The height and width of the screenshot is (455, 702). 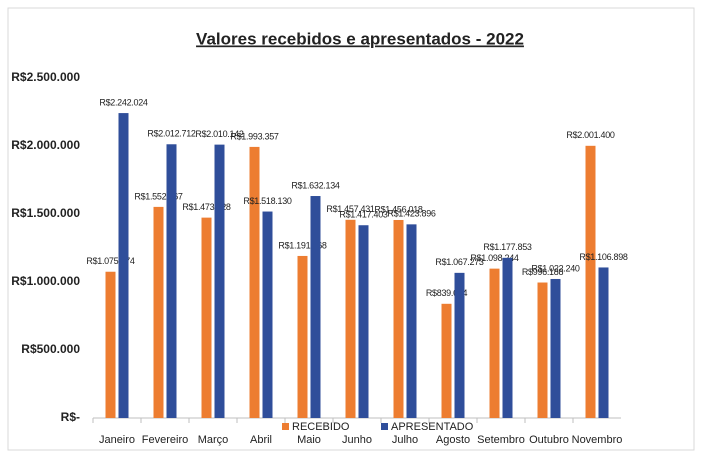 I want to click on value-label: R$1.456.018, so click(x=398, y=209).